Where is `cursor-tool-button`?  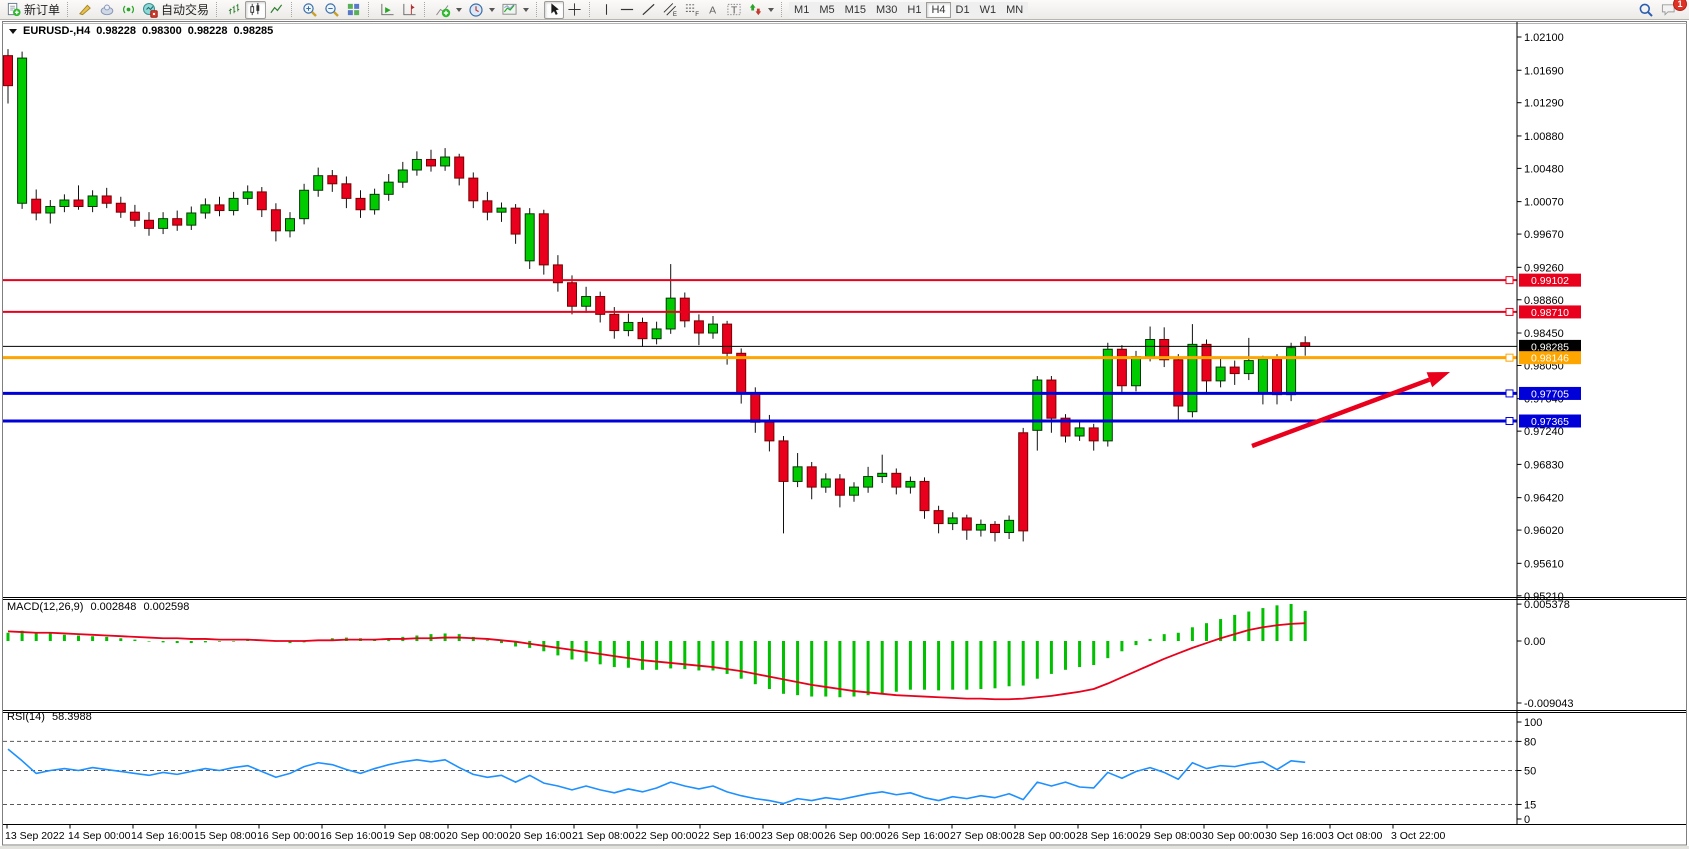 cursor-tool-button is located at coordinates (554, 9).